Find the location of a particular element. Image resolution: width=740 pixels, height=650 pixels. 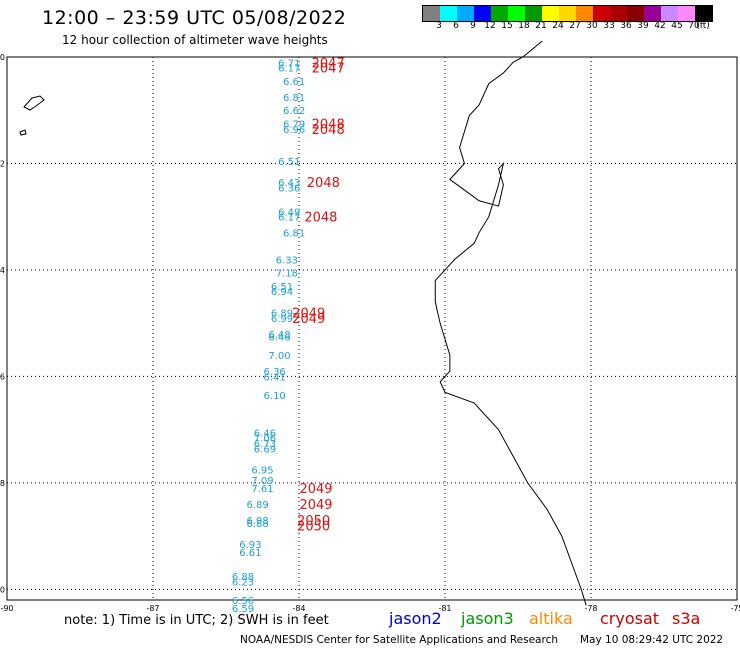

color-scale-label: 21 is located at coordinates (541, 26).